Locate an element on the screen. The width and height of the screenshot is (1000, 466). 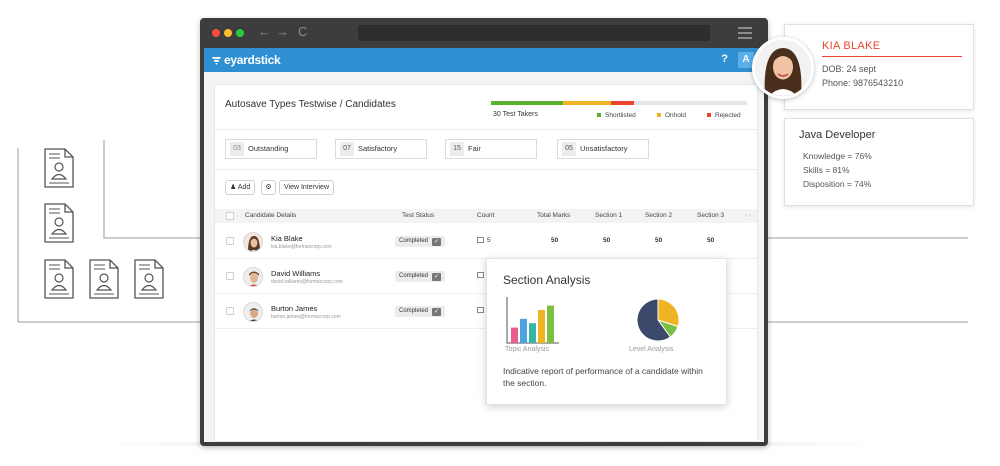
profile-photo is located at coordinates (783, 68).